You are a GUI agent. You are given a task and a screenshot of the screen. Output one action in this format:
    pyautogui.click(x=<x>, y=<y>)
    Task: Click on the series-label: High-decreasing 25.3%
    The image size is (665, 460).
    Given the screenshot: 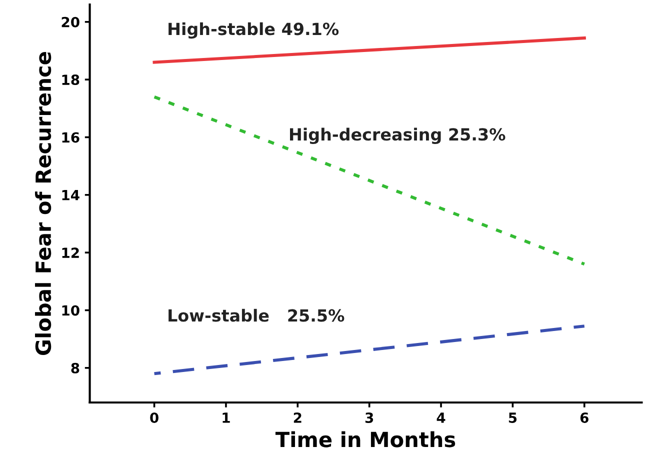 What is the action you would take?
    pyautogui.click(x=398, y=136)
    